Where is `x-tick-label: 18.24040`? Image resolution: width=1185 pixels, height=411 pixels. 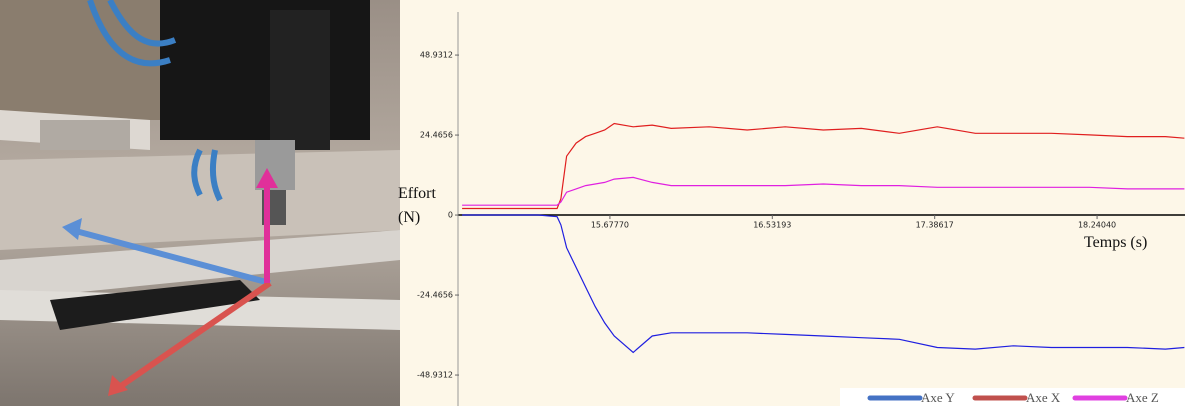 x-tick-label: 18.24040 is located at coordinates (1097, 225).